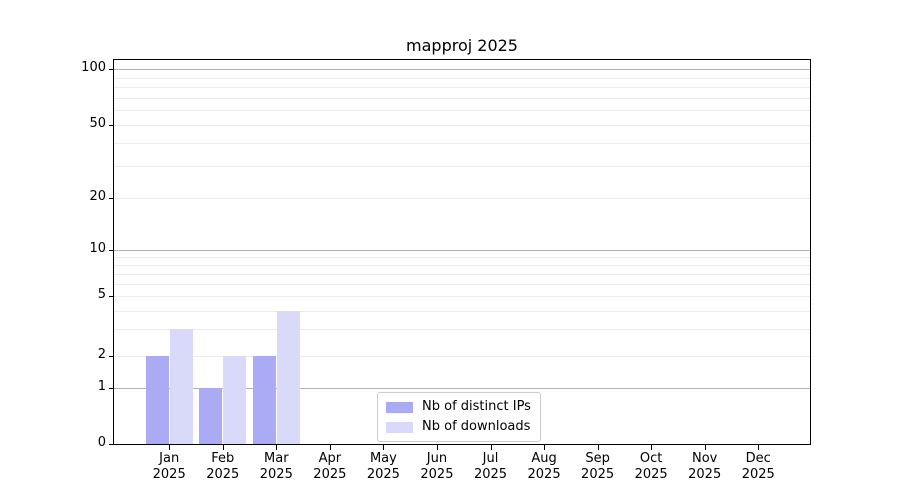 The image size is (900, 500). I want to click on x-tick-label: Feb 2025, so click(223, 466).